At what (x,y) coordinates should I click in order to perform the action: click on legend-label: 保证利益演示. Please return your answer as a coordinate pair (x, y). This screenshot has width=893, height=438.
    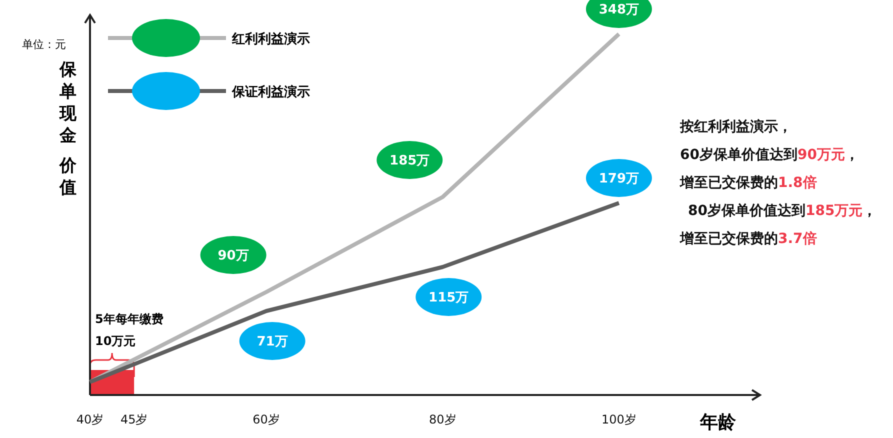
    Looking at the image, I should click on (270, 92).